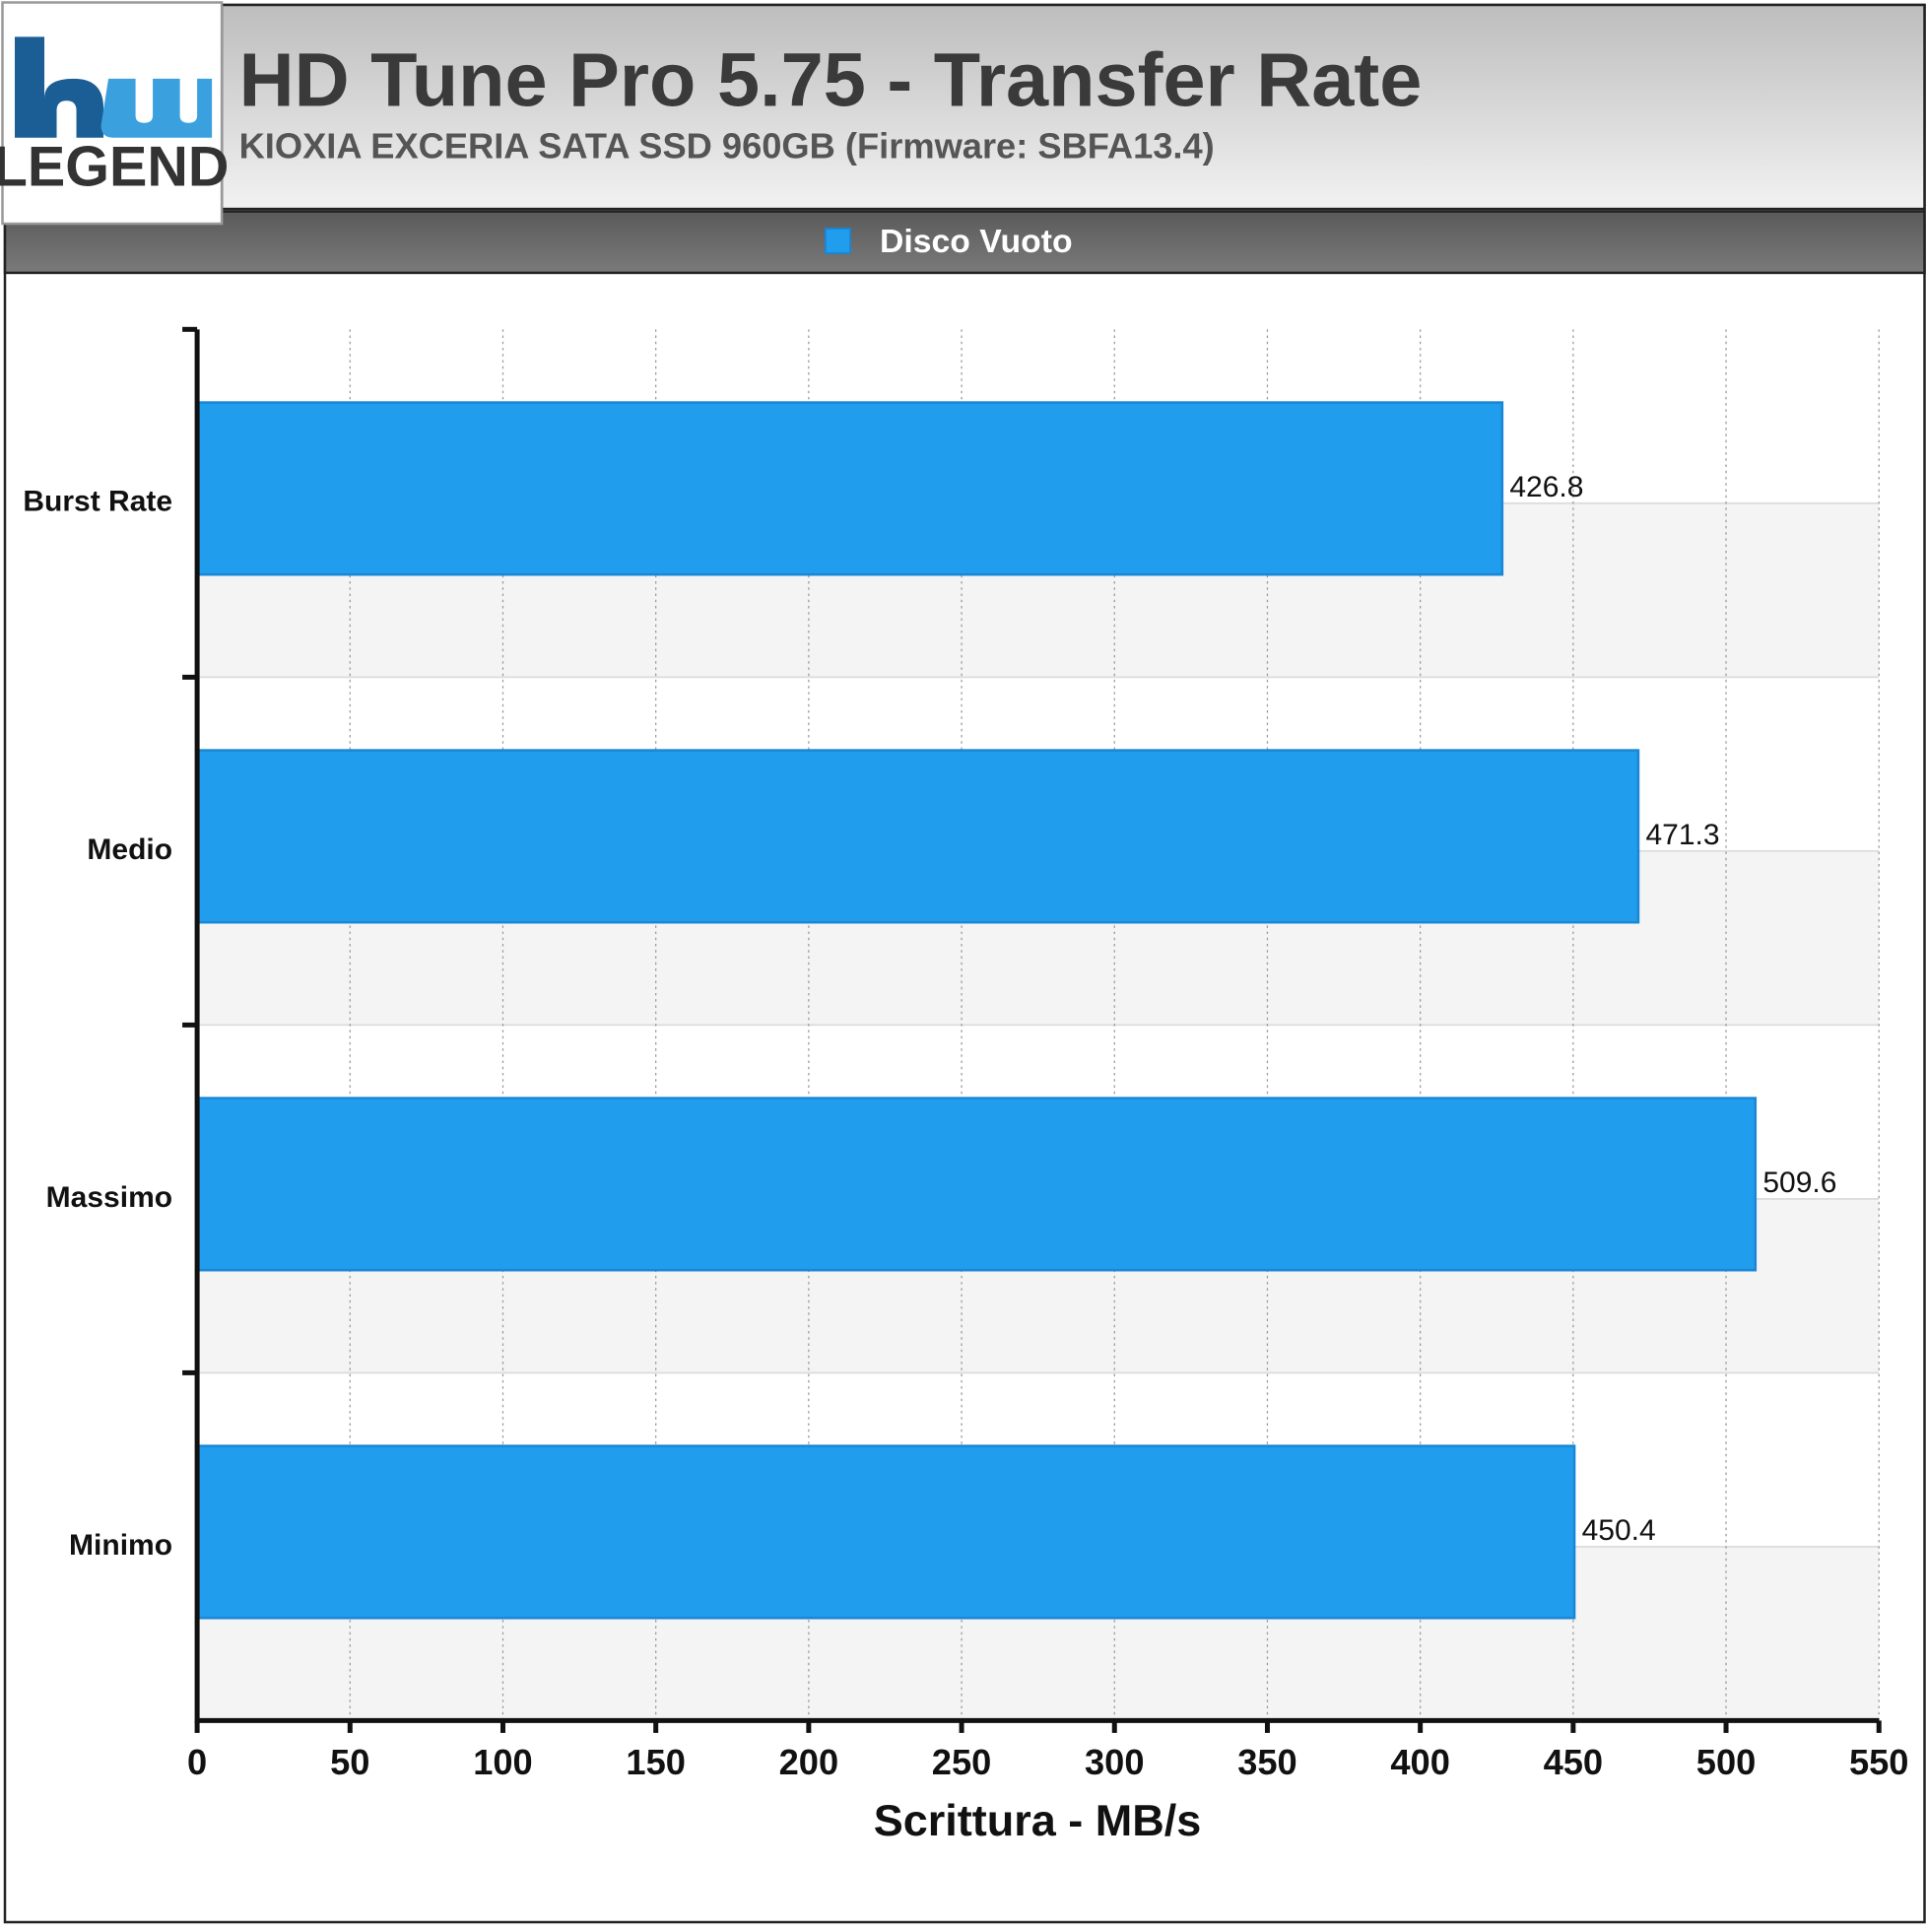 The image size is (1927, 1932). Describe the element at coordinates (1267, 1762) in the screenshot. I see `x-tick-label: 350` at that location.